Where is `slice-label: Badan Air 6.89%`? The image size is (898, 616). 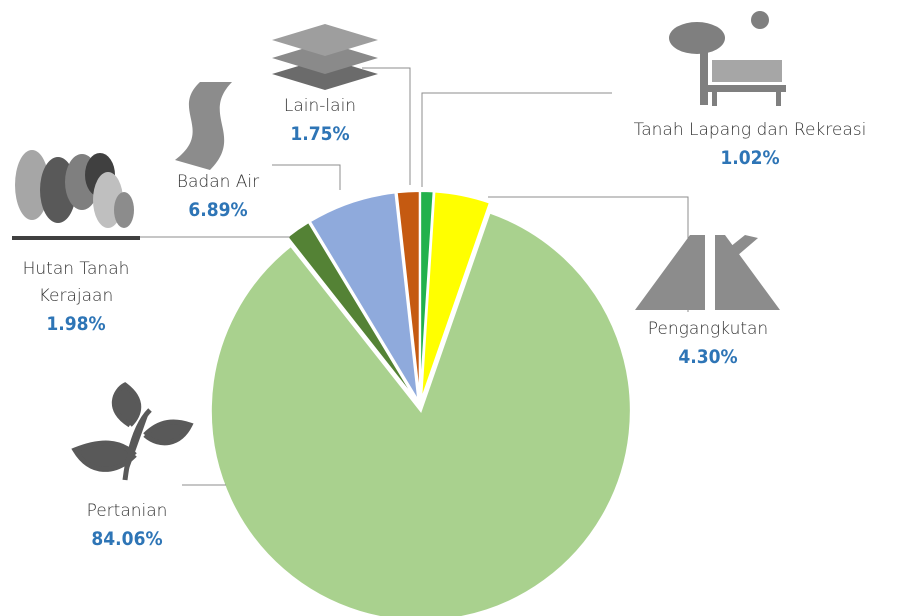
slice-label: Badan Air 6.89% is located at coordinates (218, 196).